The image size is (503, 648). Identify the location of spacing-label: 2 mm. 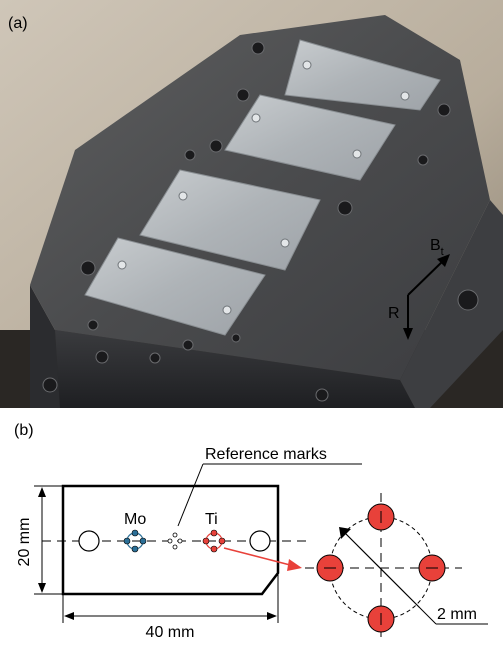
(457, 614).